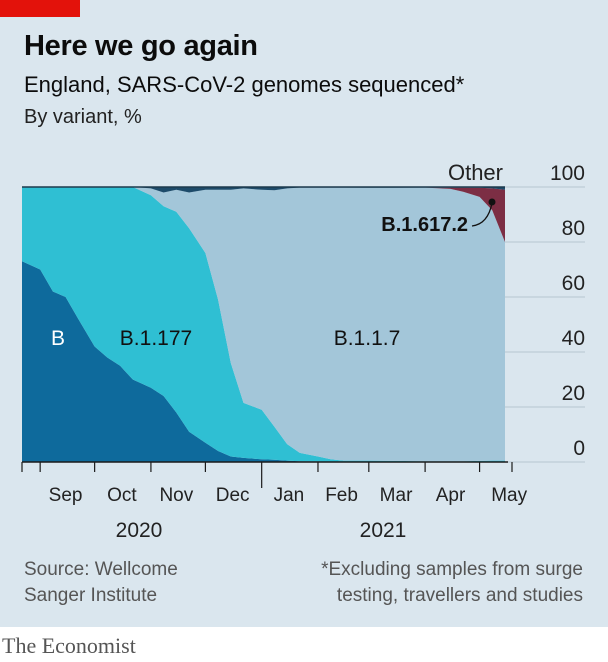  I want to click on year-label-2020: 2020, so click(139, 530).